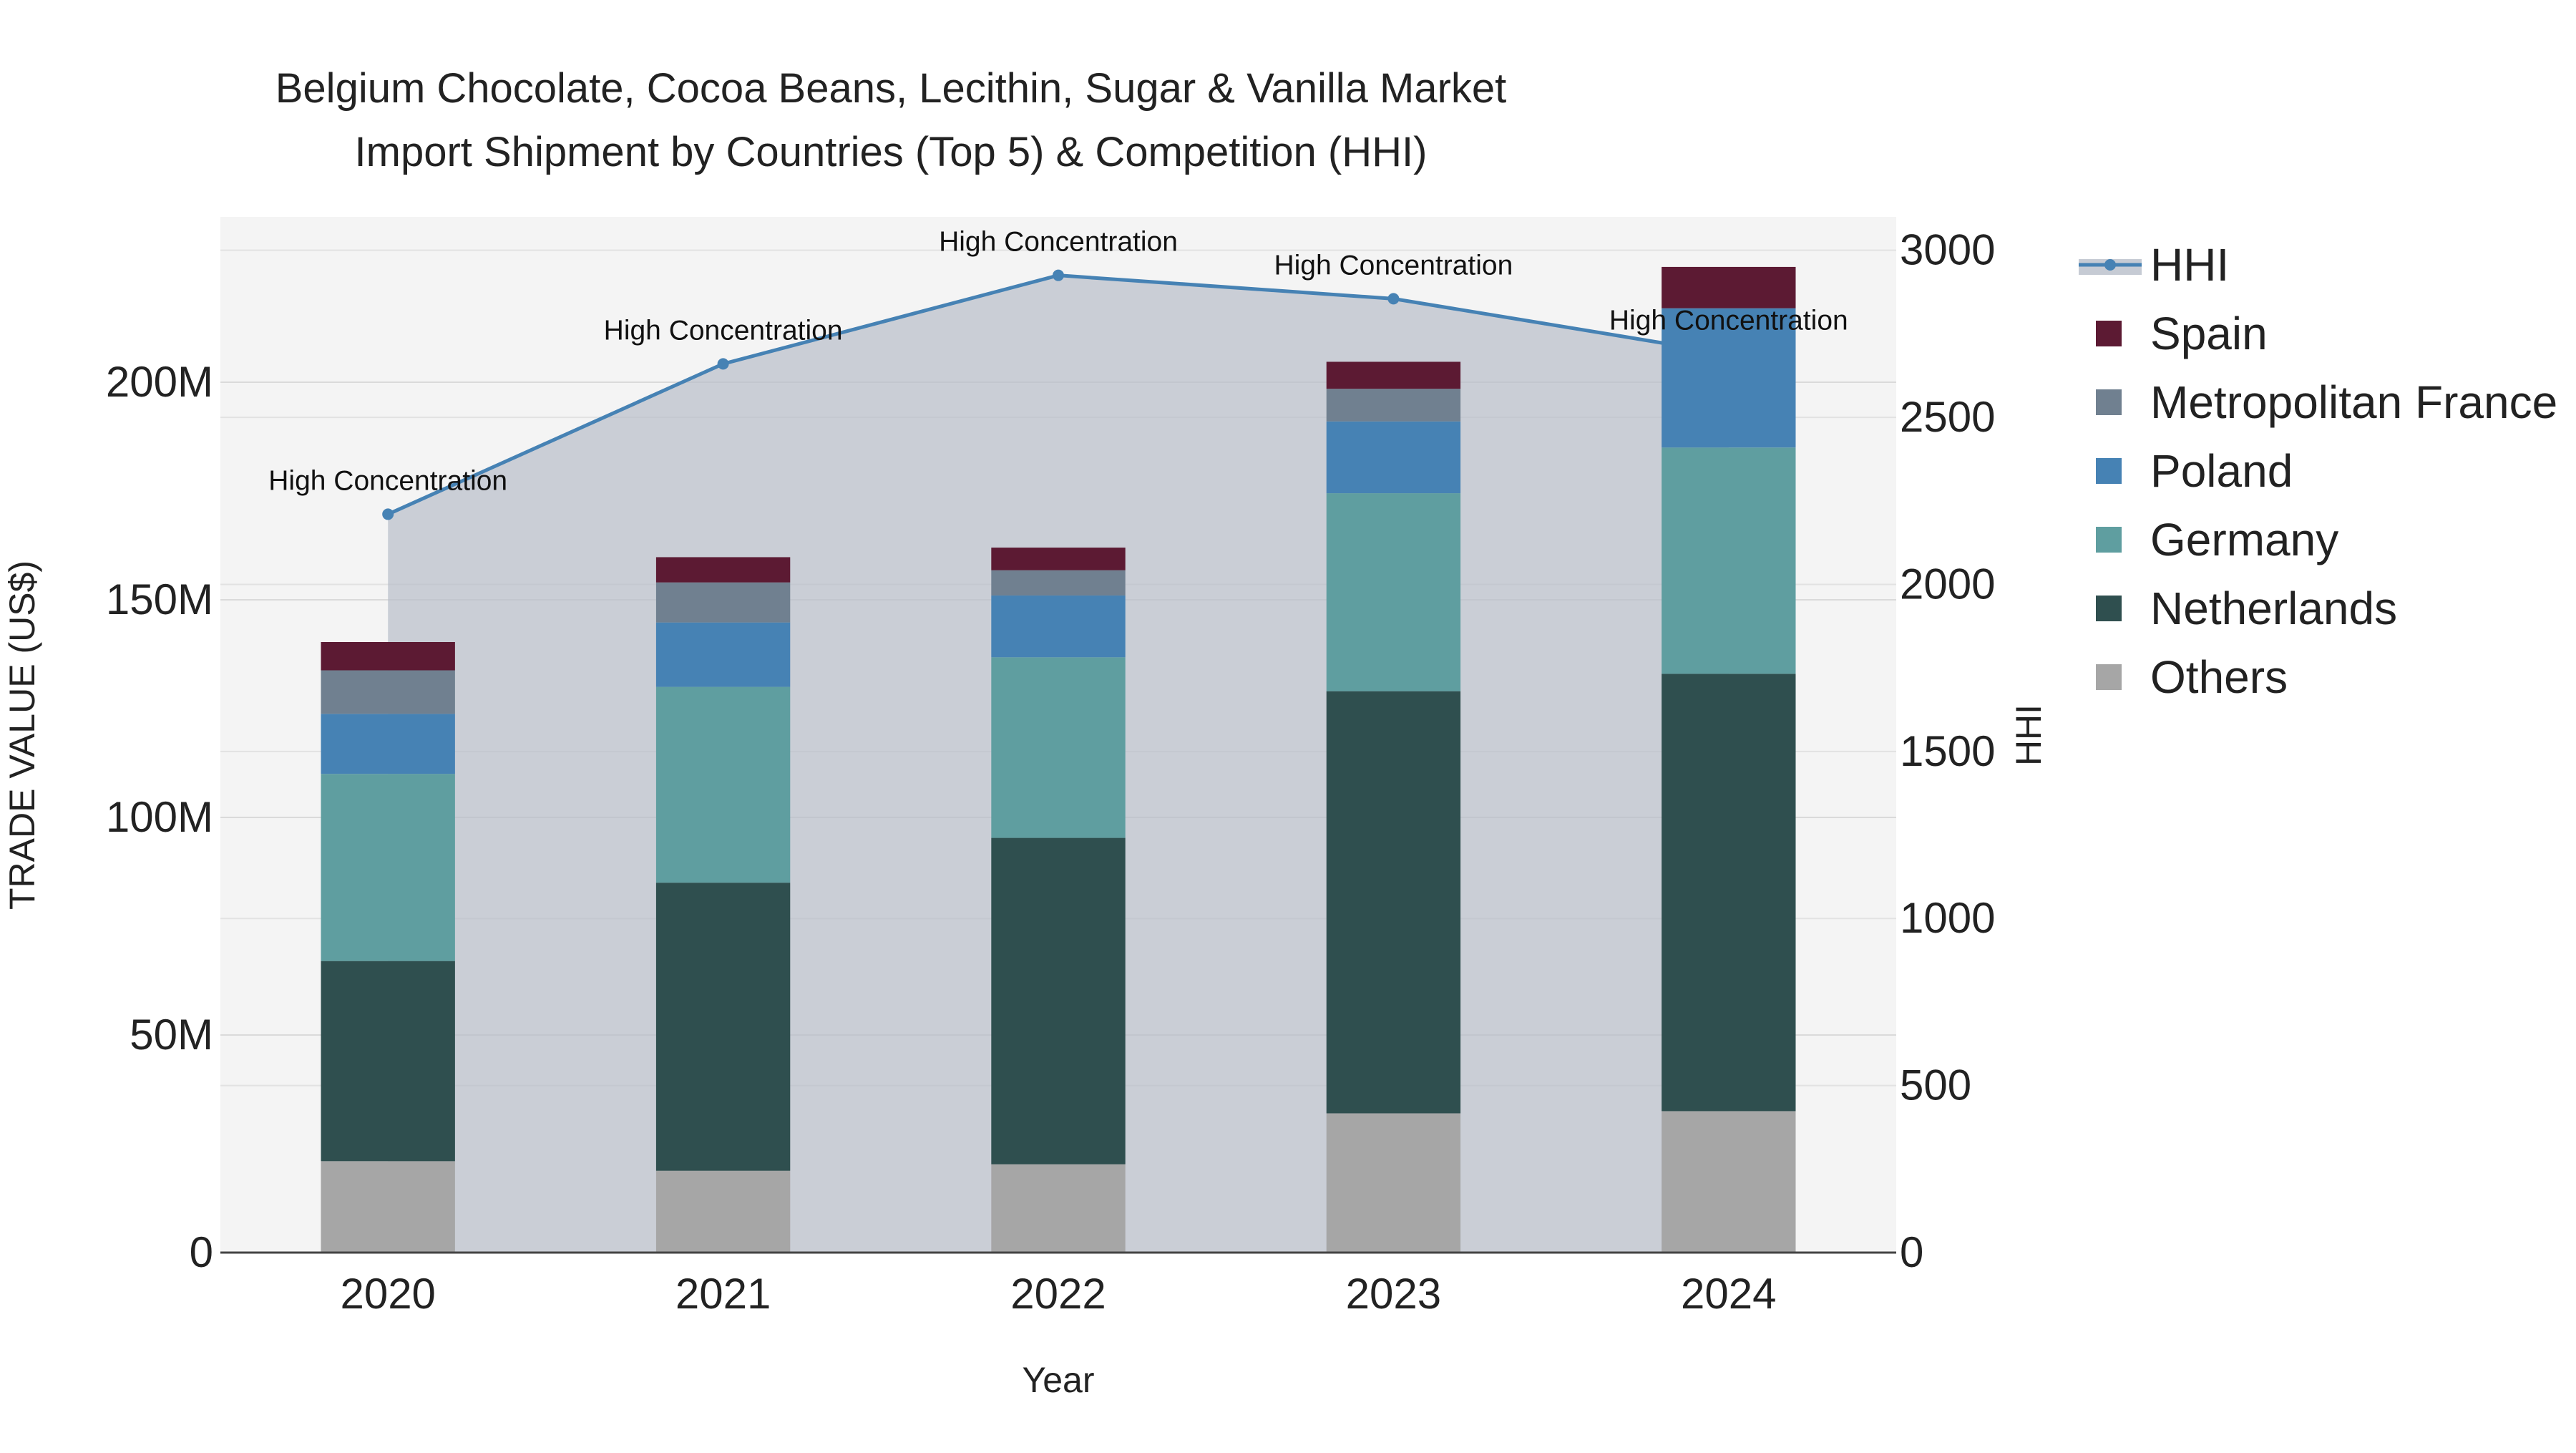  I want to click on legend-swatch-hhi-point, so click(2110, 265).